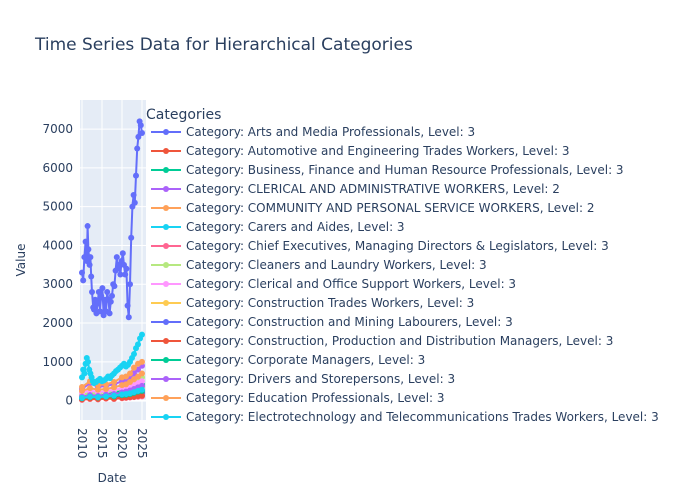 The height and width of the screenshot is (500, 700). I want to click on y-tick-label: 0, so click(69, 401).